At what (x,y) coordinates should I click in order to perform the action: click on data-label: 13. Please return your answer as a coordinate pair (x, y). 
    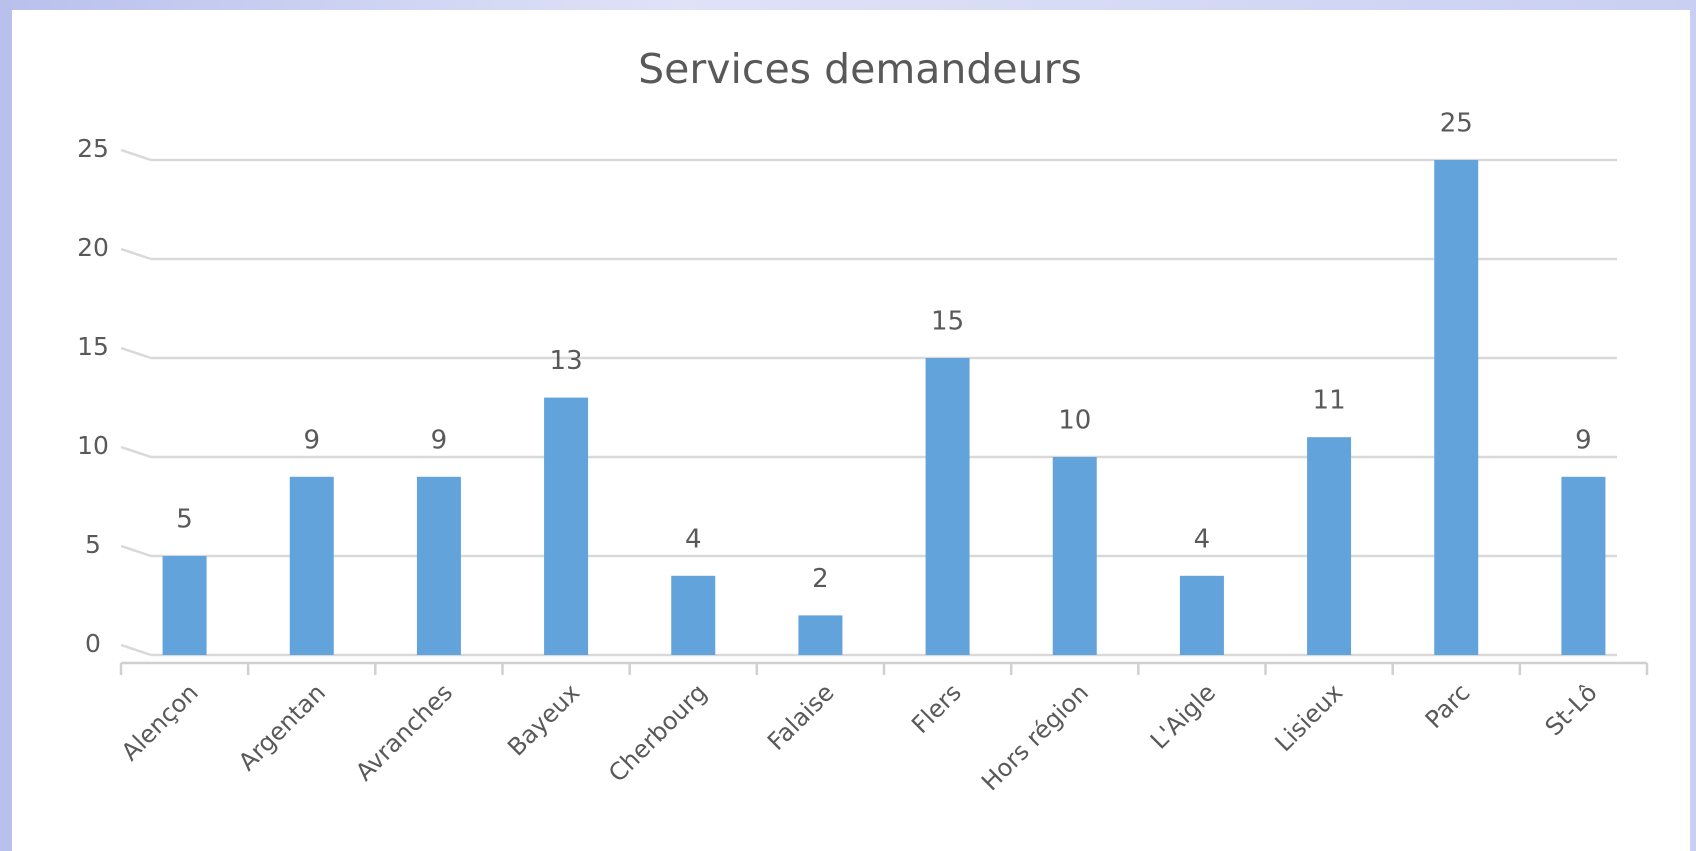
    Looking at the image, I should click on (566, 361).